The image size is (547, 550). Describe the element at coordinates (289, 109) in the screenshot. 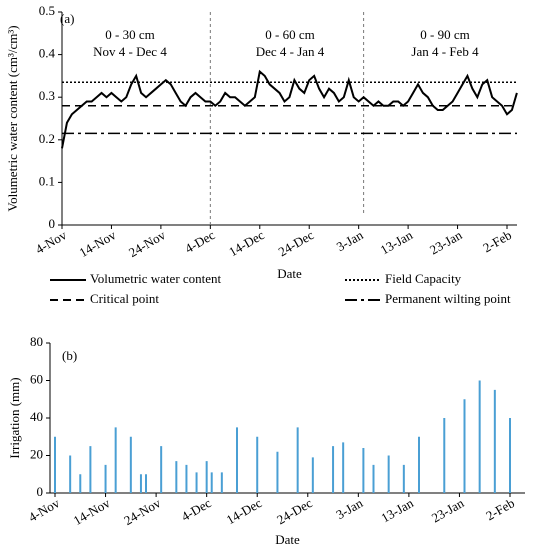

I see `data-line` at that location.